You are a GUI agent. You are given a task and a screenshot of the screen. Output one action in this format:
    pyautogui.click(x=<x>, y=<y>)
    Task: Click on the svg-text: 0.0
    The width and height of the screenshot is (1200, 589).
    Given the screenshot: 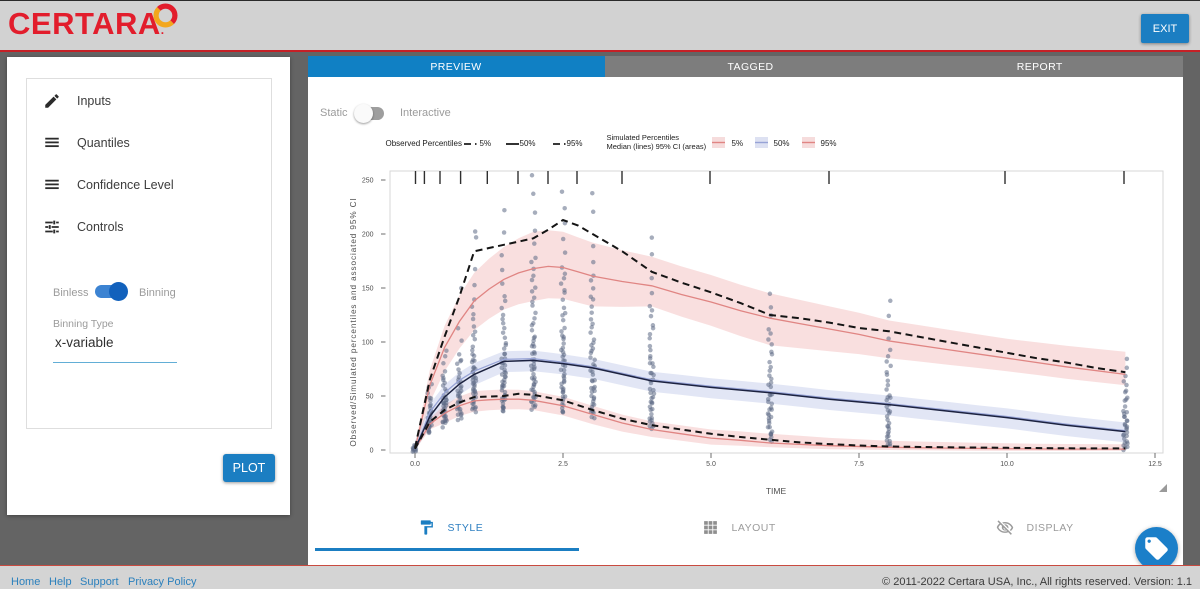 What is the action you would take?
    pyautogui.click(x=415, y=464)
    